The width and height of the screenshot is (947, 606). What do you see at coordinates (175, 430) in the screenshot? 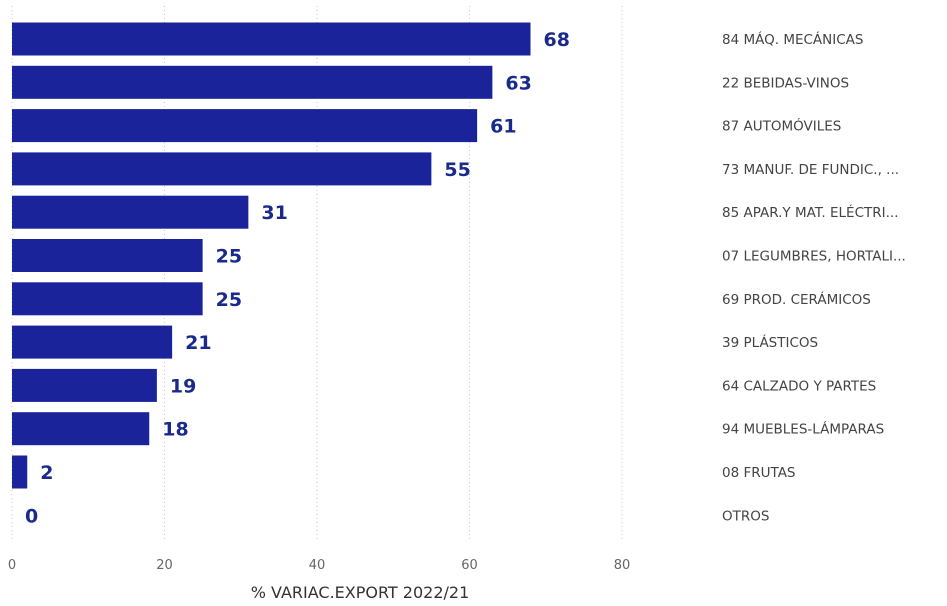
I see `data-label: 18` at bounding box center [175, 430].